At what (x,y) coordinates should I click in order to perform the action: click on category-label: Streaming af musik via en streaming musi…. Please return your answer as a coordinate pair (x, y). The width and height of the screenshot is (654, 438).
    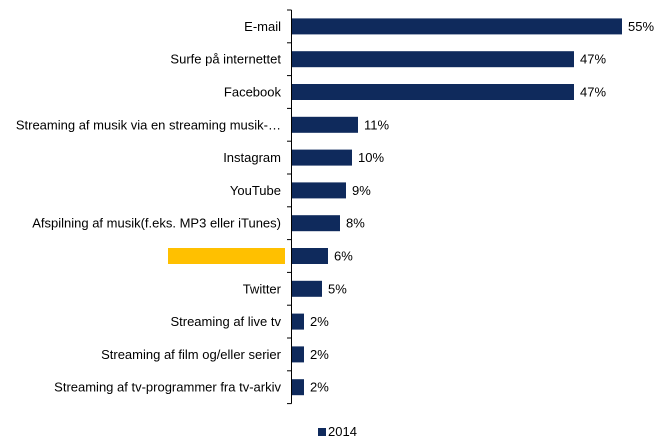
    Looking at the image, I should click on (148, 124).